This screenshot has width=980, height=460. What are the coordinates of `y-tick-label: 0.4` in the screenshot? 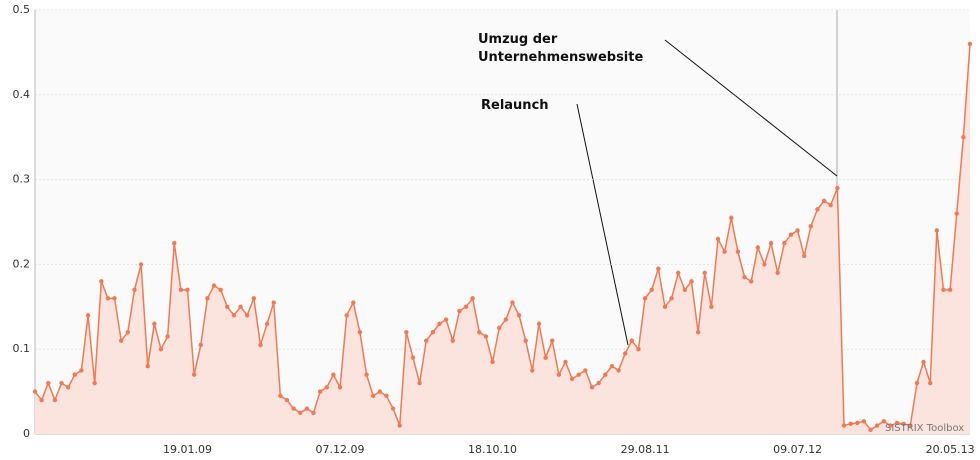 It's located at (22, 94).